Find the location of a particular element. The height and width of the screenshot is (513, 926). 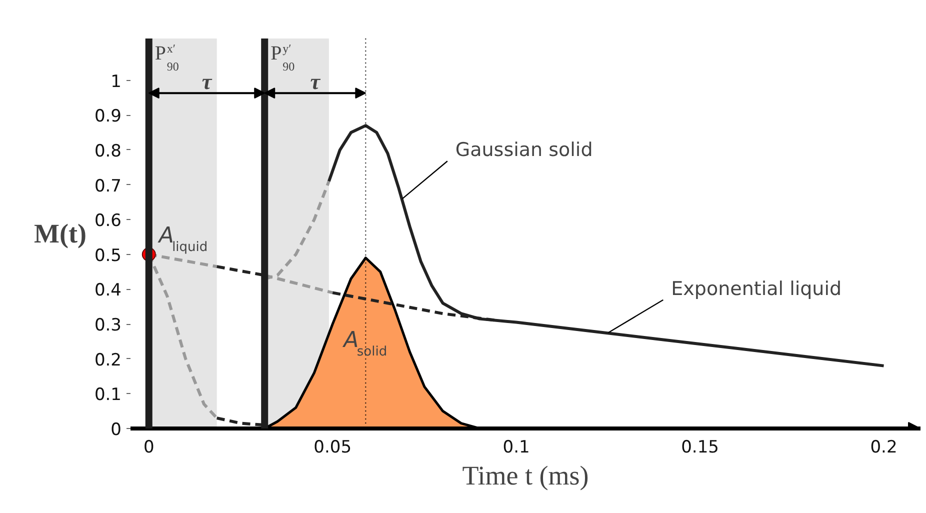

y-tick-label: 0.1 is located at coordinates (108, 395).